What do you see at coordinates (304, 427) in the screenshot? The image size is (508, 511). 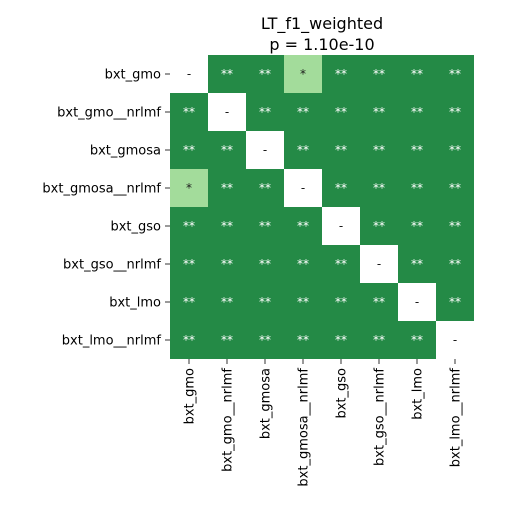 I see `column-tick-label: bxt_gmosa__nrlmf` at bounding box center [304, 427].